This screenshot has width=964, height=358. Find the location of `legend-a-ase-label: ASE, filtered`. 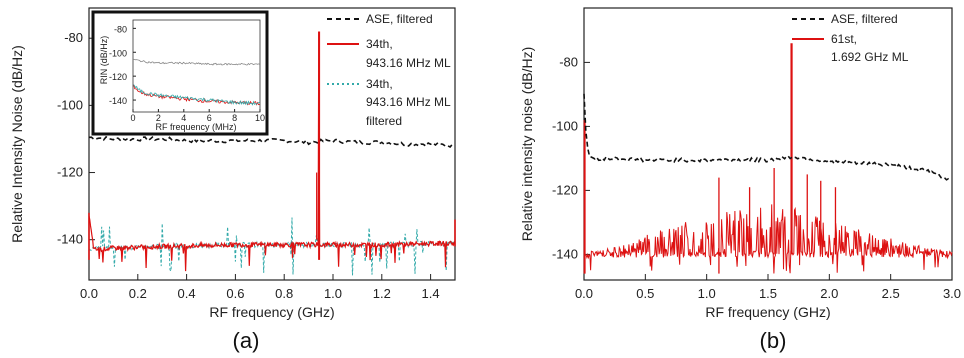

legend-a-ase-label: ASE, filtered is located at coordinates (399, 19).